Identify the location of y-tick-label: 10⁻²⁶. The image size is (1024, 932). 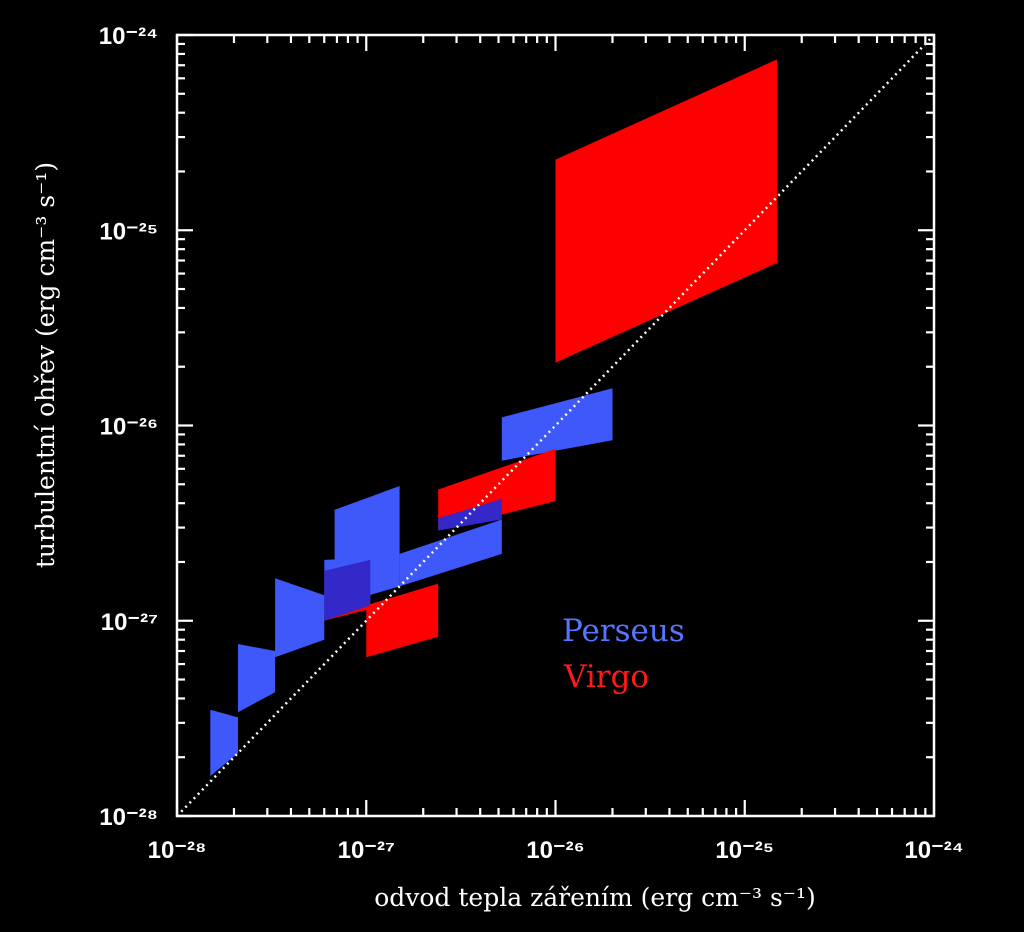
(129, 427).